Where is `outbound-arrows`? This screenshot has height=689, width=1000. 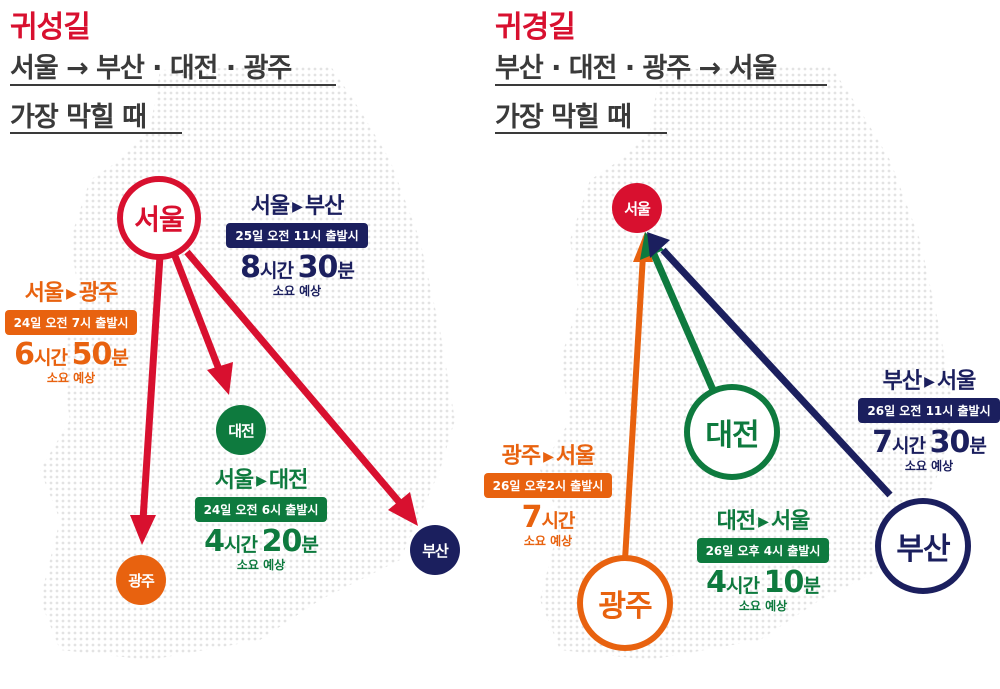
outbound-arrows is located at coordinates (274, 397).